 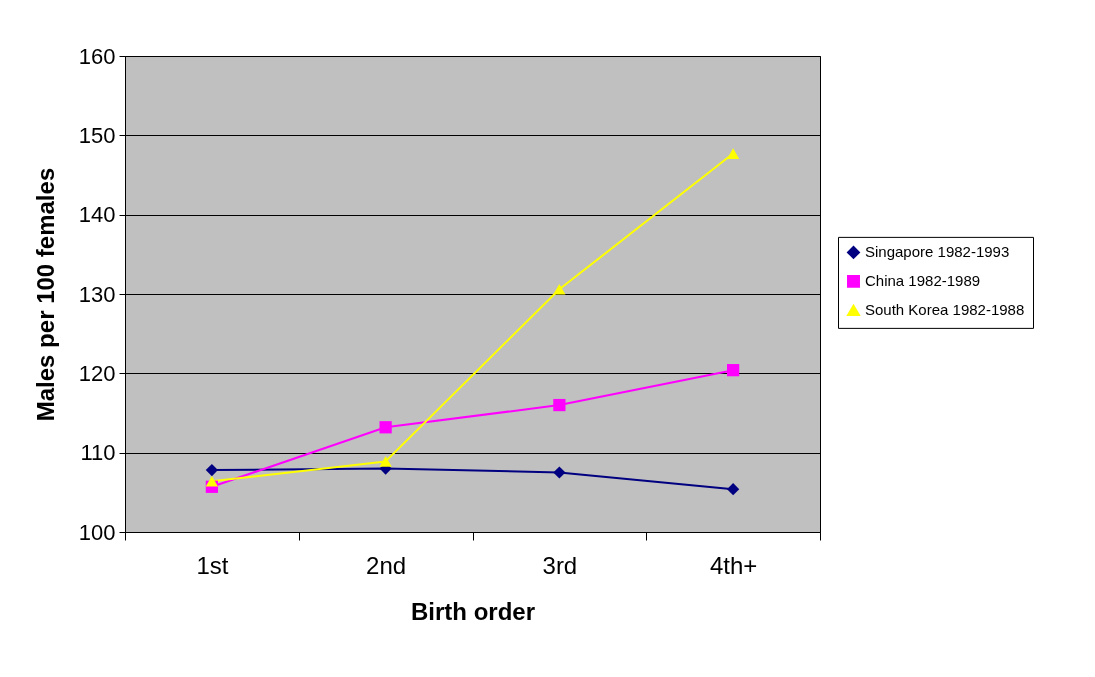 I want to click on y-tick-label: 150, so click(x=97, y=135).